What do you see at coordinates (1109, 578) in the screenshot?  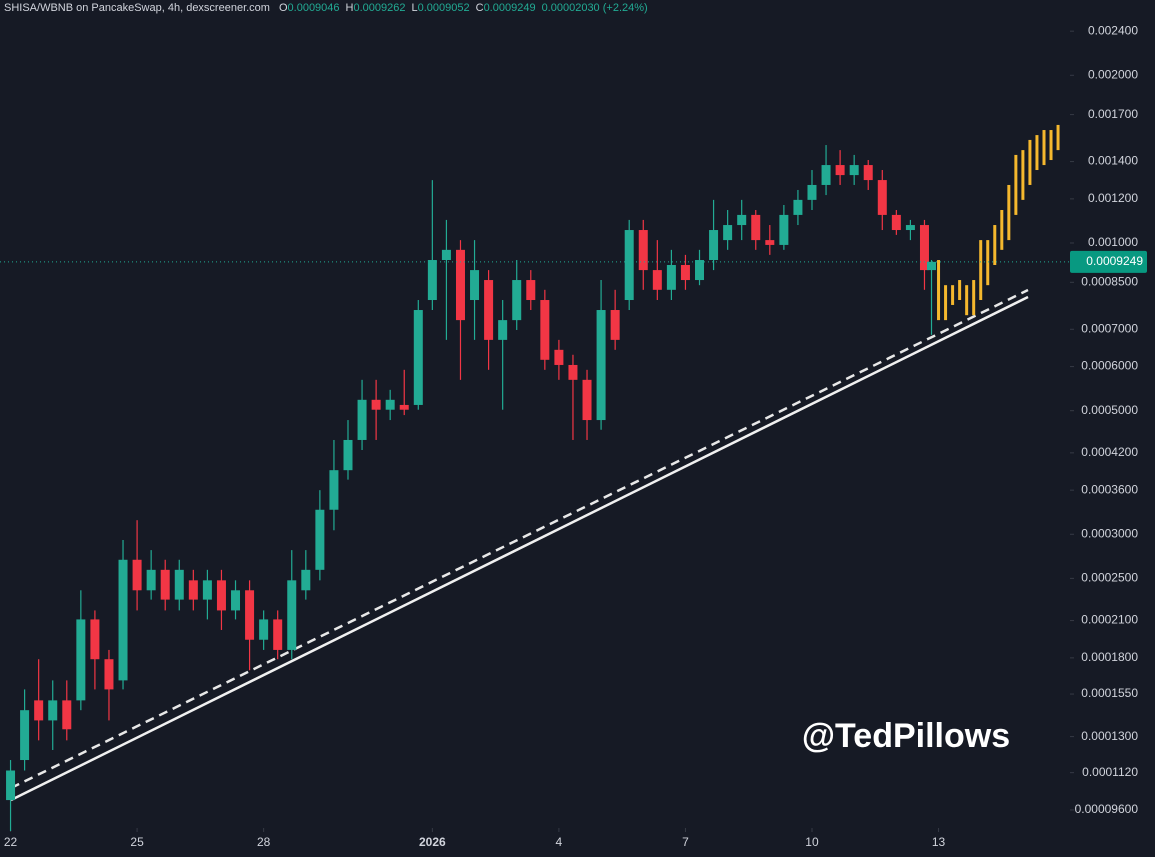 I see `y-tick-label: 0.0002500` at bounding box center [1109, 578].